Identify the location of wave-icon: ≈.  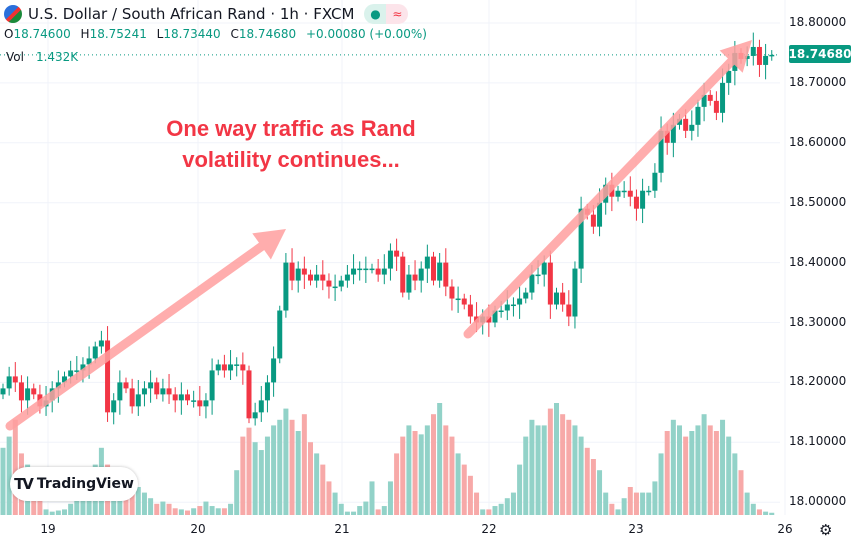
(397, 14).